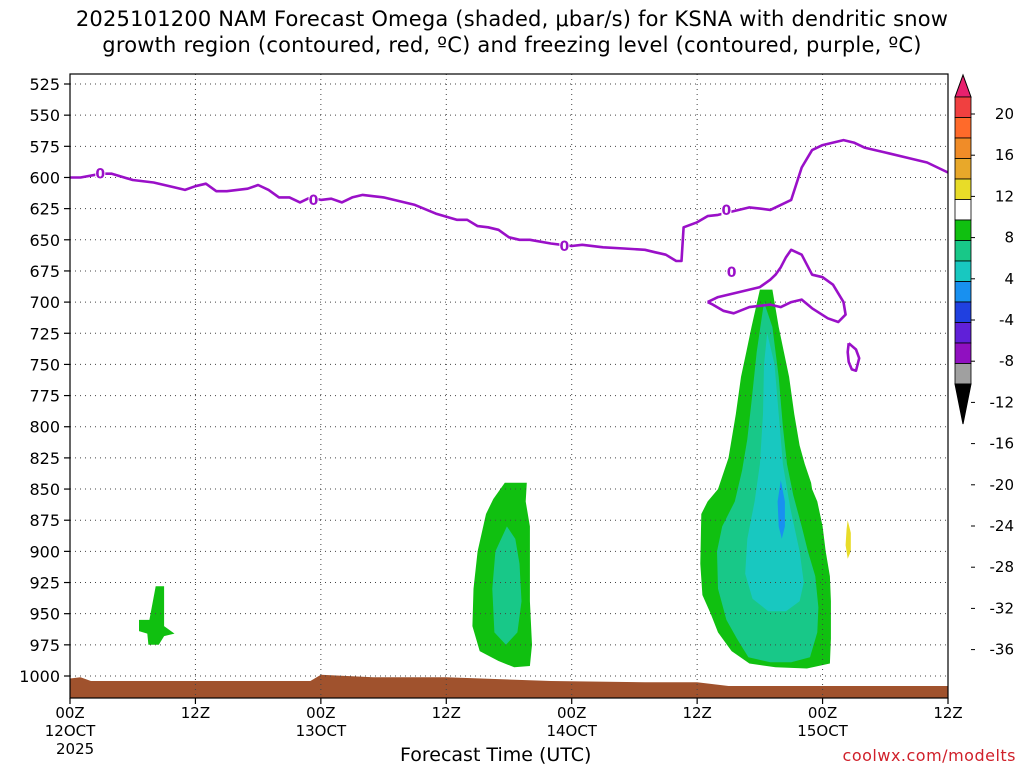 This screenshot has height=768, width=1024. What do you see at coordinates (44, 551) in the screenshot?
I see `y-tick-label-900: 900` at bounding box center [44, 551].